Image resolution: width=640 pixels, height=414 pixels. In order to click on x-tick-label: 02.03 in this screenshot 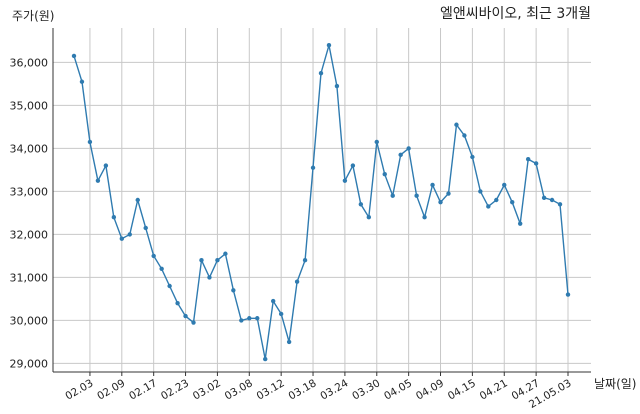, I will do `click(79, 389)`.